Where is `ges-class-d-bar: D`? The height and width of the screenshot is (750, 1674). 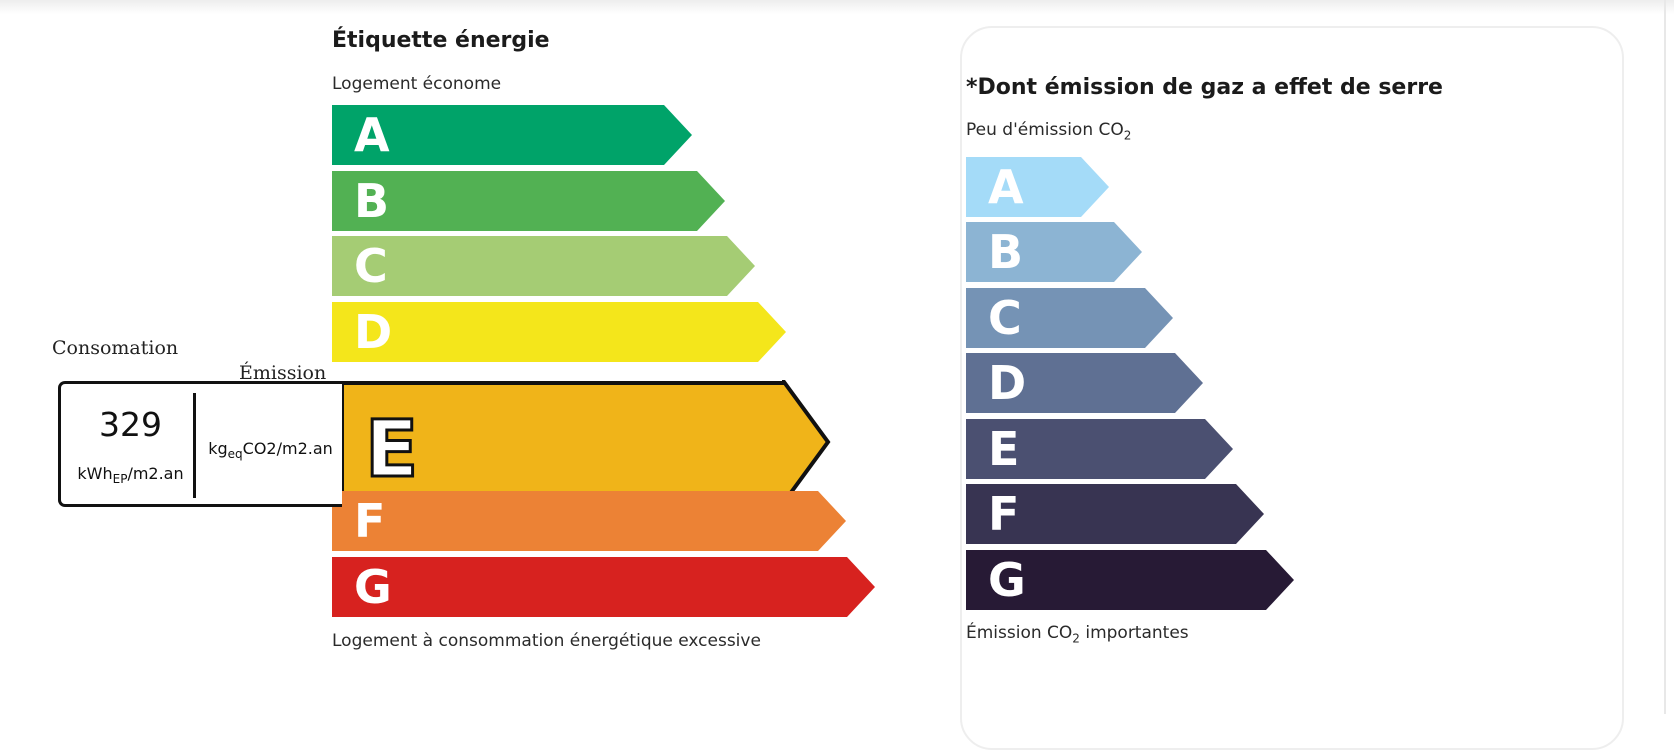
ges-class-d-bar: D is located at coordinates (1084, 383).